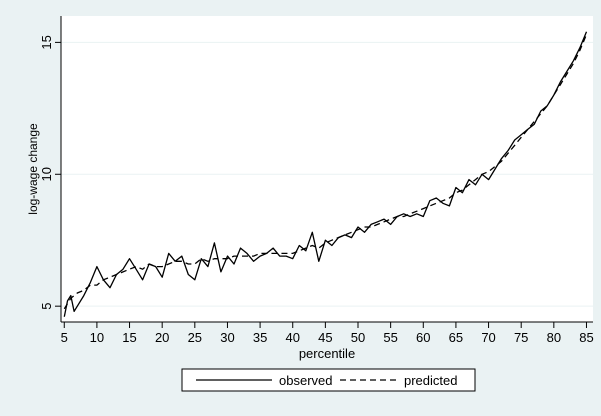 This screenshot has width=601, height=416. I want to click on x-tick-label-75: 75, so click(521, 337).